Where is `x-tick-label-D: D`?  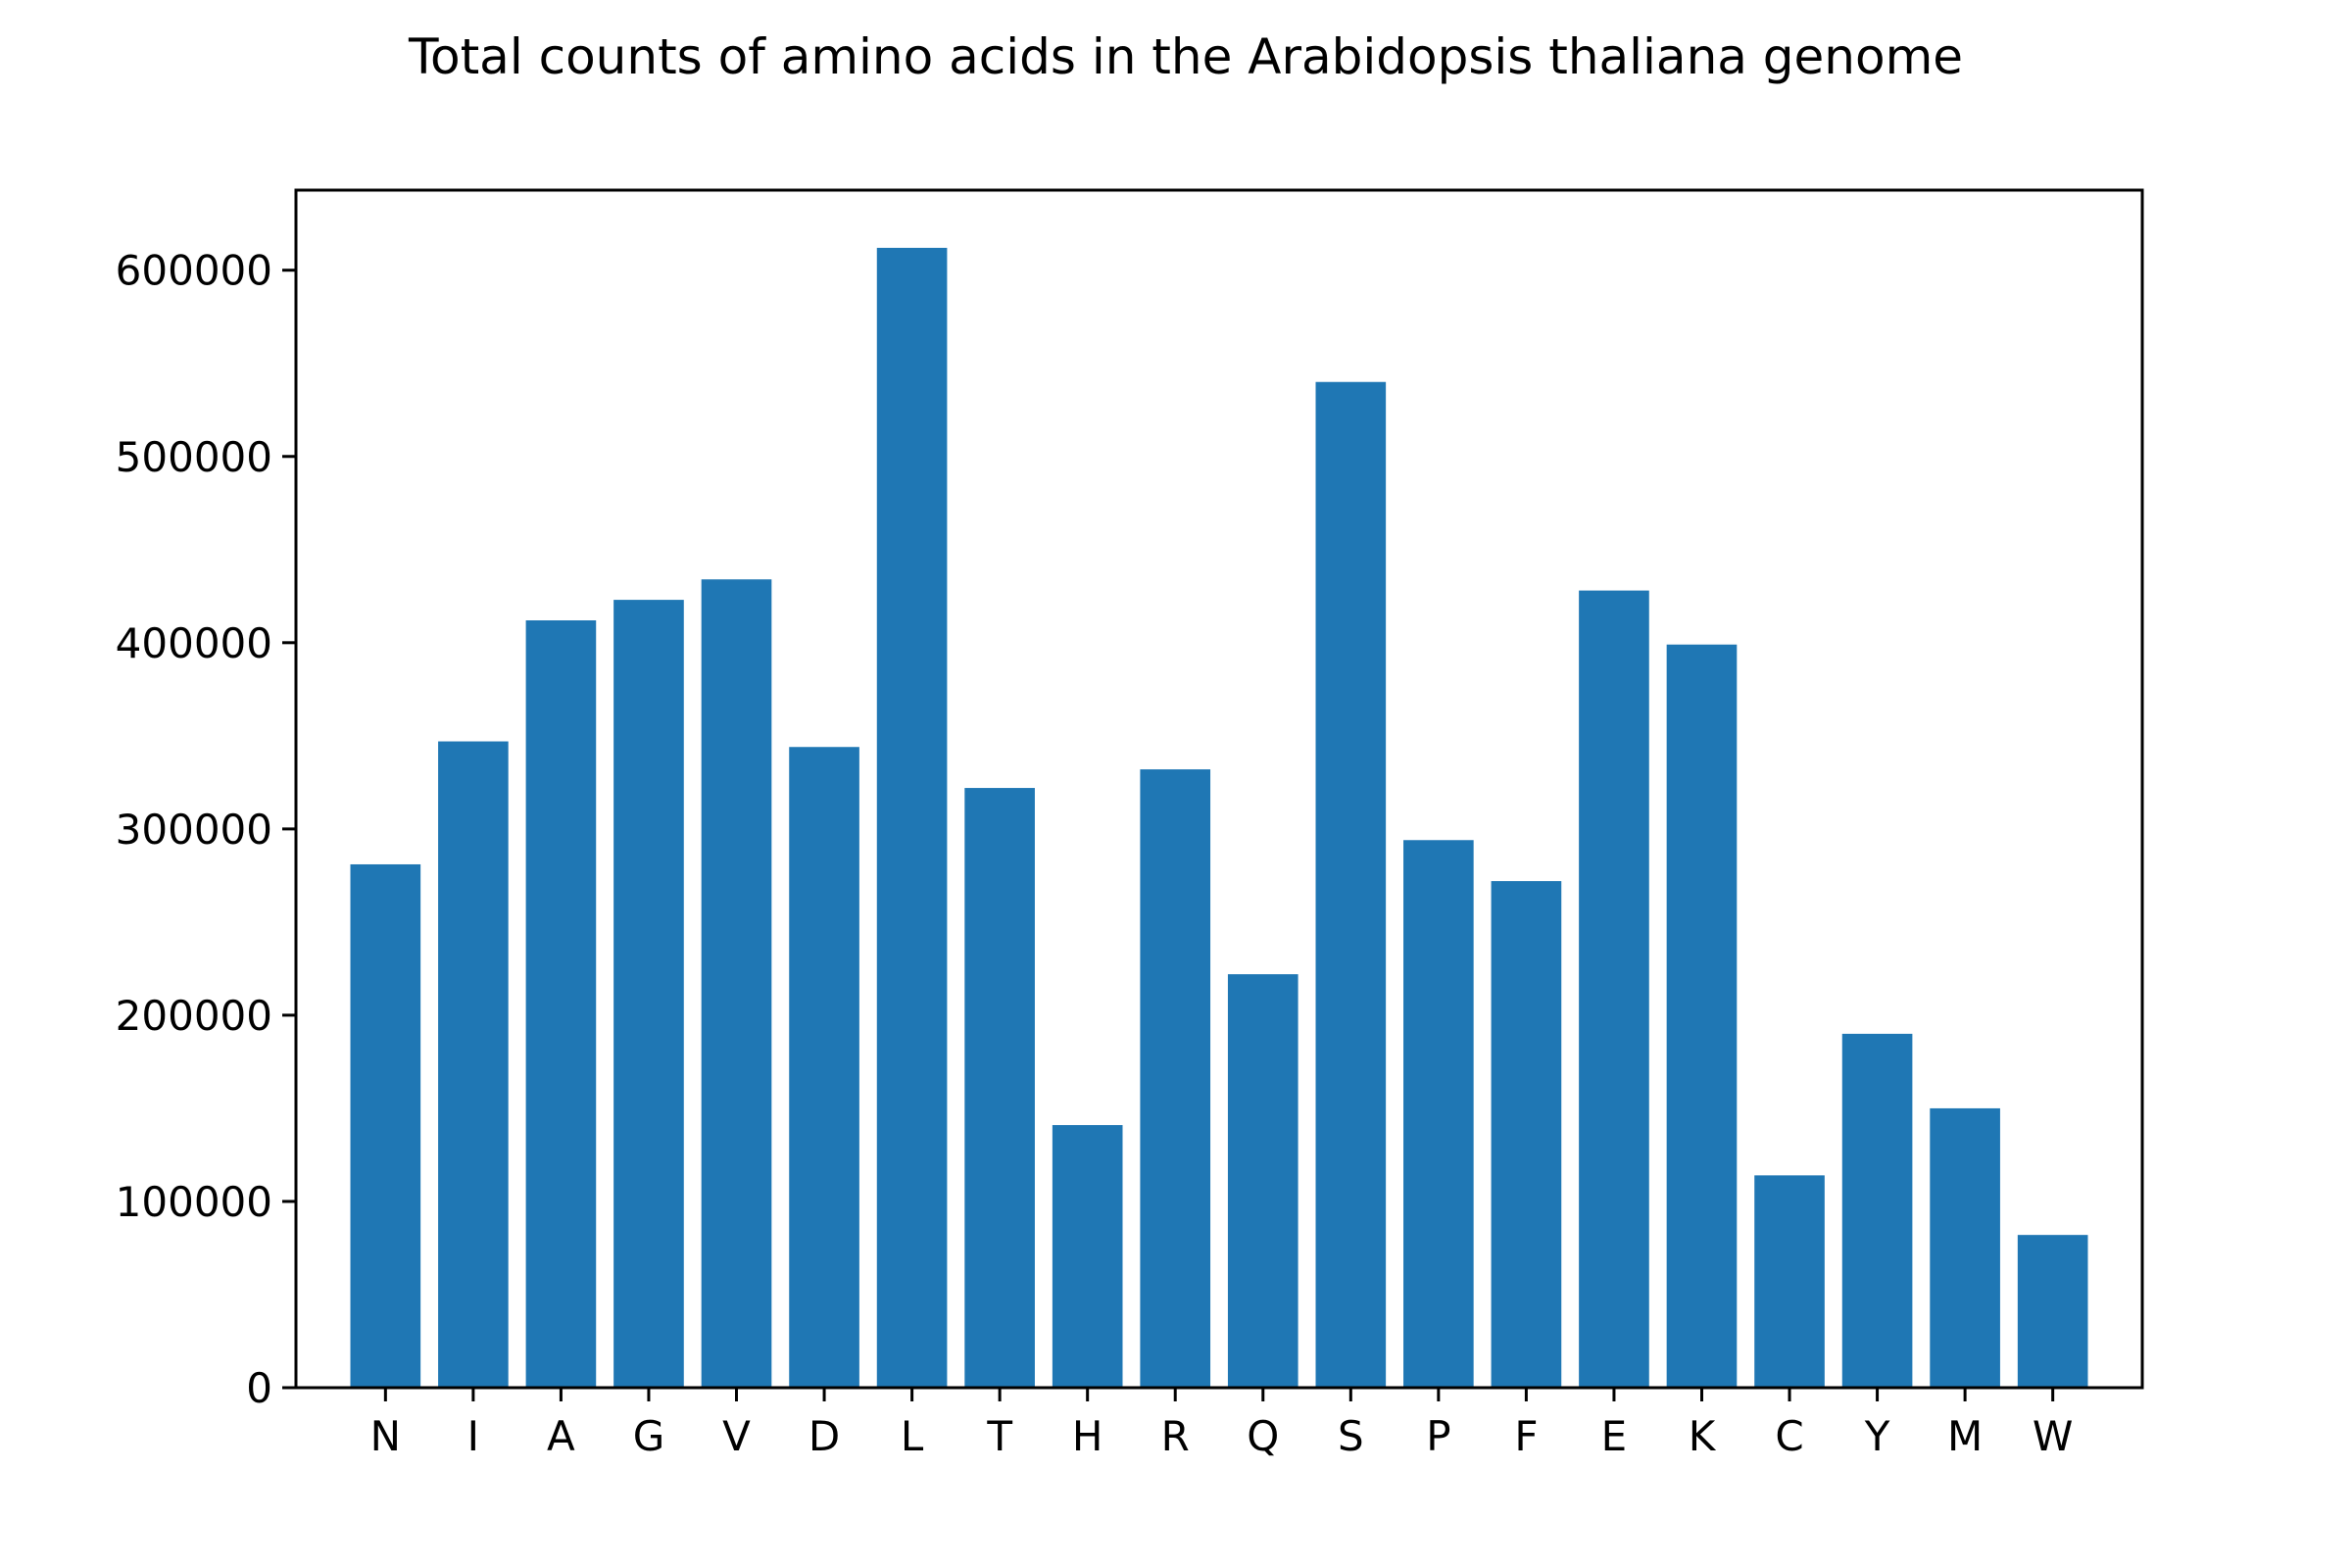
x-tick-label-D: D is located at coordinates (824, 1436).